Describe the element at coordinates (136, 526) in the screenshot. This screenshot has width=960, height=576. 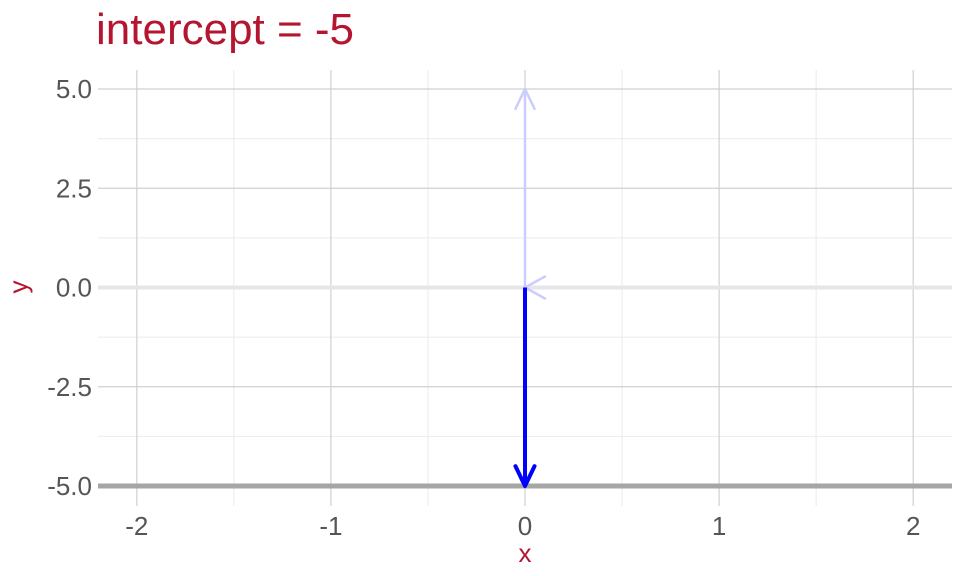
I see `x-tick-label: -2` at that location.